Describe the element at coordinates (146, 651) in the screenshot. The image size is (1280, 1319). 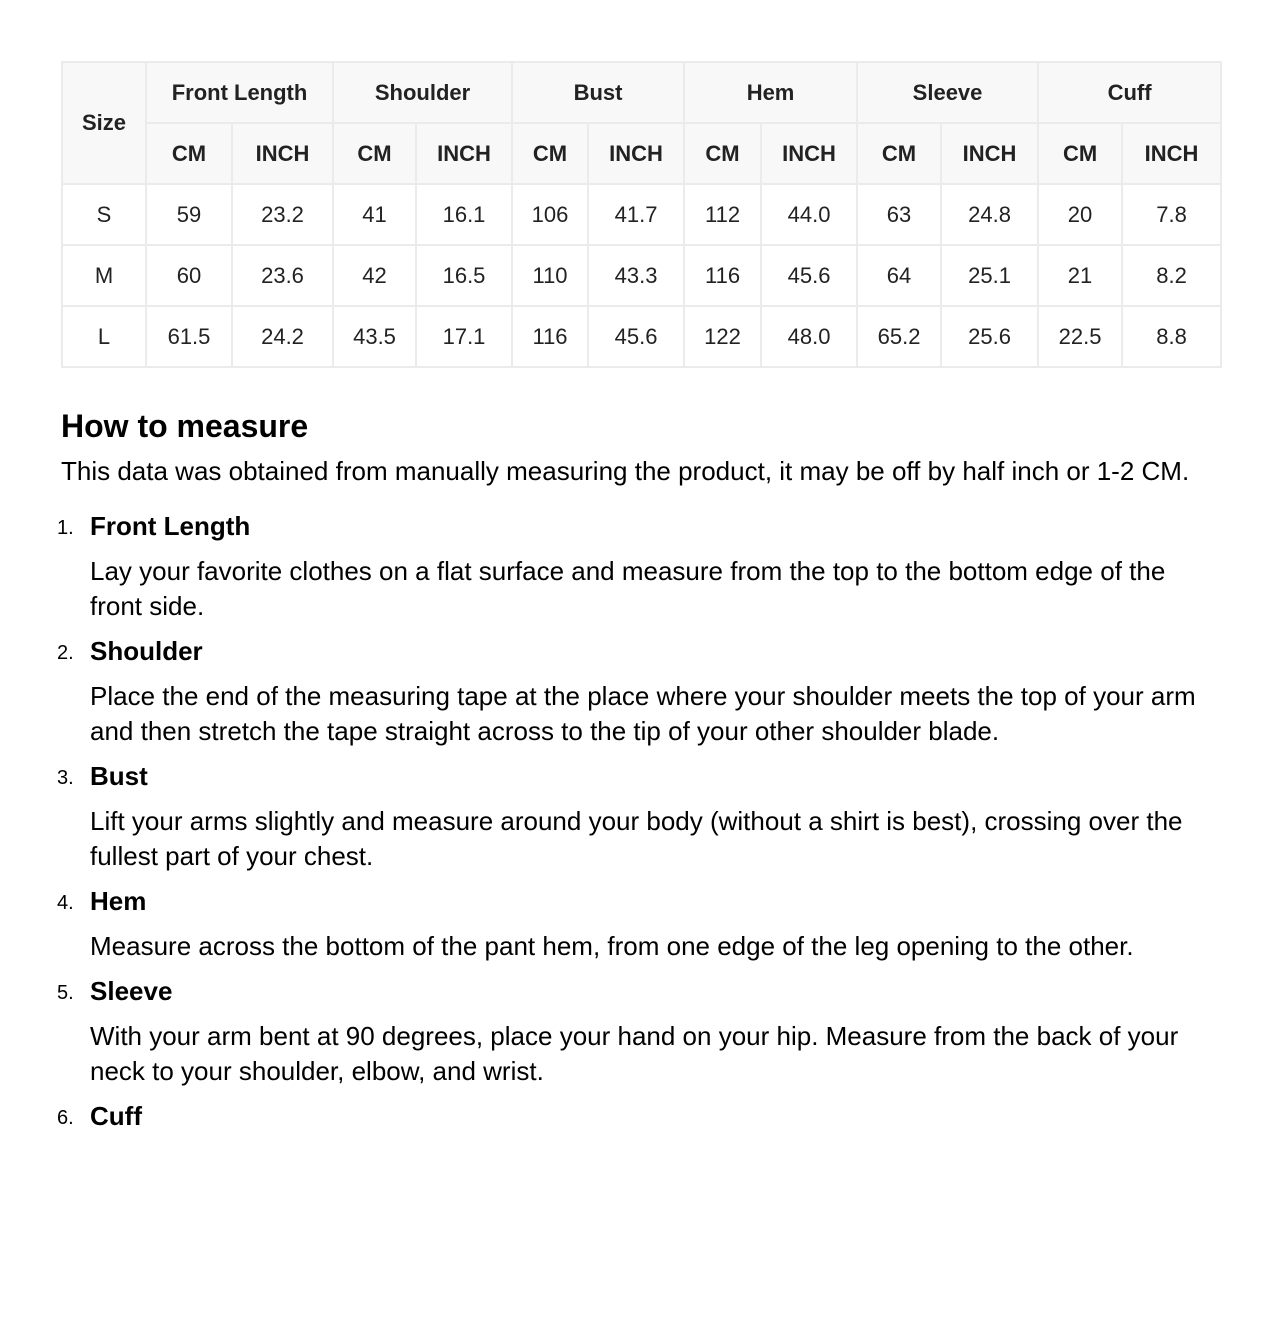
I see `item-title: Shoulder` at that location.